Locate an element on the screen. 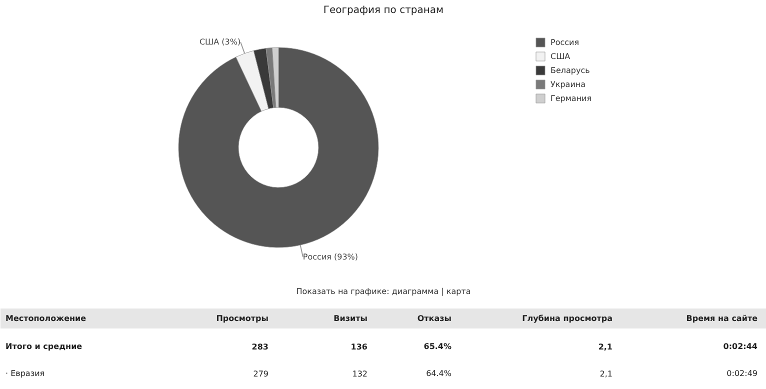 The image size is (766, 389). text: 0:02:49 is located at coordinates (742, 373).